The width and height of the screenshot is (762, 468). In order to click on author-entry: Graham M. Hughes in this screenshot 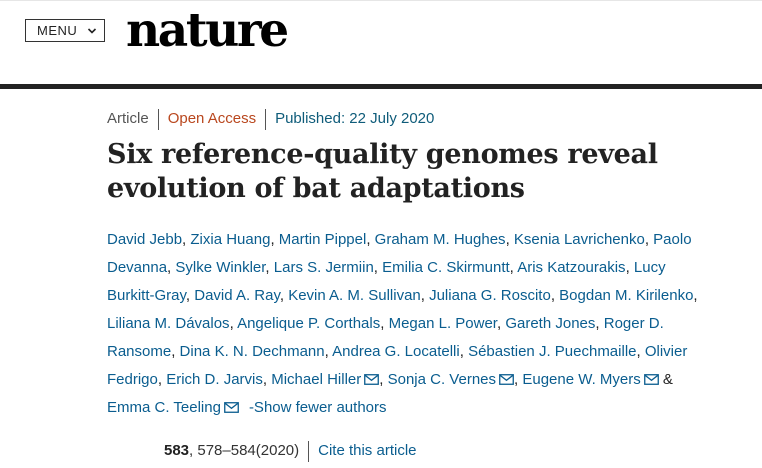, I will do `click(440, 239)`.